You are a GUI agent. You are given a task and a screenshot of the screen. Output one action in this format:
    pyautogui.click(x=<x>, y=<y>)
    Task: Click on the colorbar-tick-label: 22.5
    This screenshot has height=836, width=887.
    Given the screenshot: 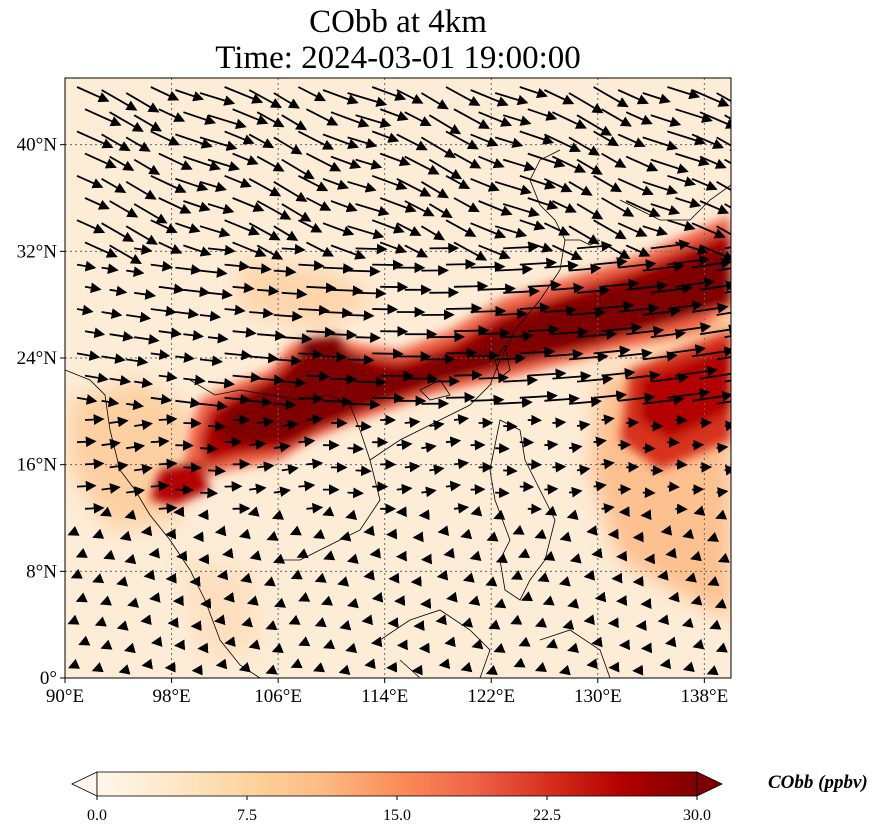 What is the action you would take?
    pyautogui.click(x=547, y=815)
    